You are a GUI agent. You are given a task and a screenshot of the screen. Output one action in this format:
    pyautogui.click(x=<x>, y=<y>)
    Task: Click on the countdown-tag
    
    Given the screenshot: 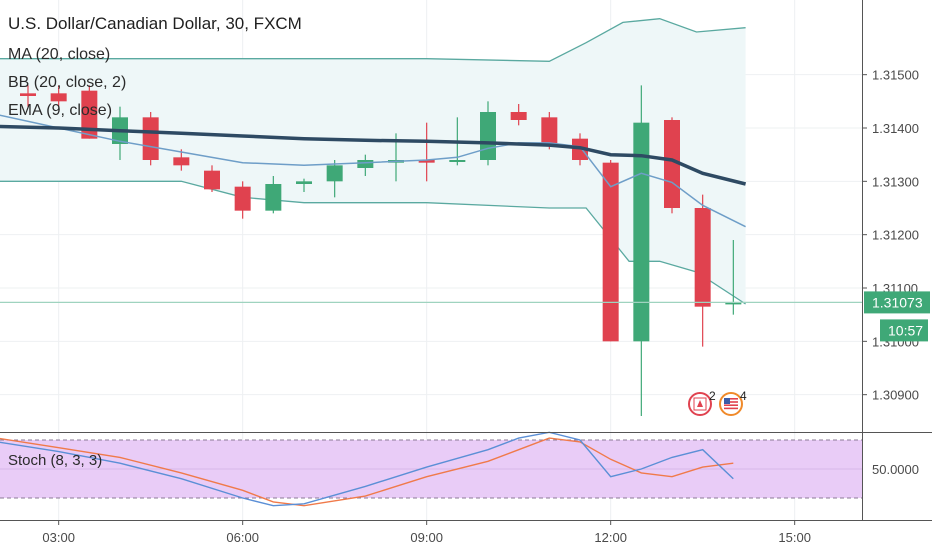 What is the action you would take?
    pyautogui.click(x=904, y=330)
    